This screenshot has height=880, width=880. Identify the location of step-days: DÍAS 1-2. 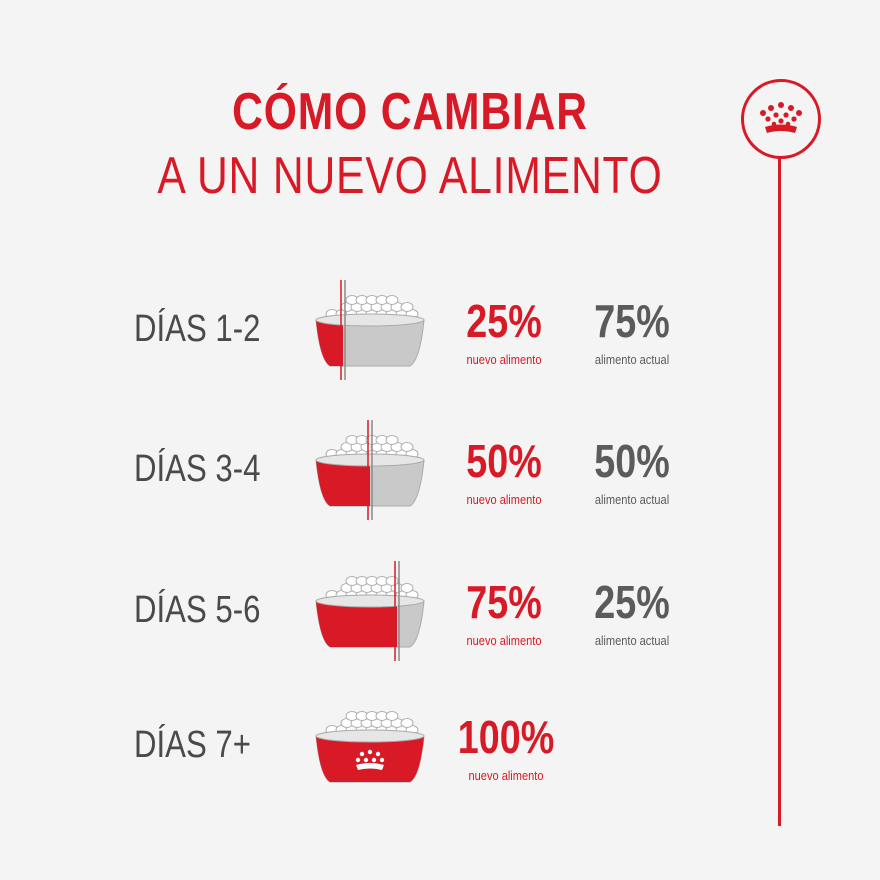
(197, 329).